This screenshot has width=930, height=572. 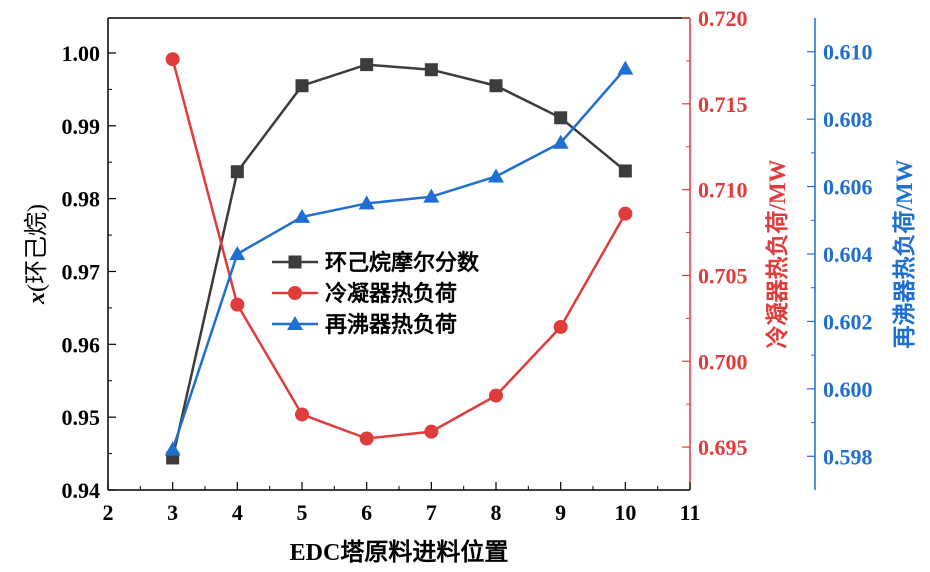 What do you see at coordinates (399, 552) in the screenshot?
I see `x-axis-label: EDC塔原料进料位置` at bounding box center [399, 552].